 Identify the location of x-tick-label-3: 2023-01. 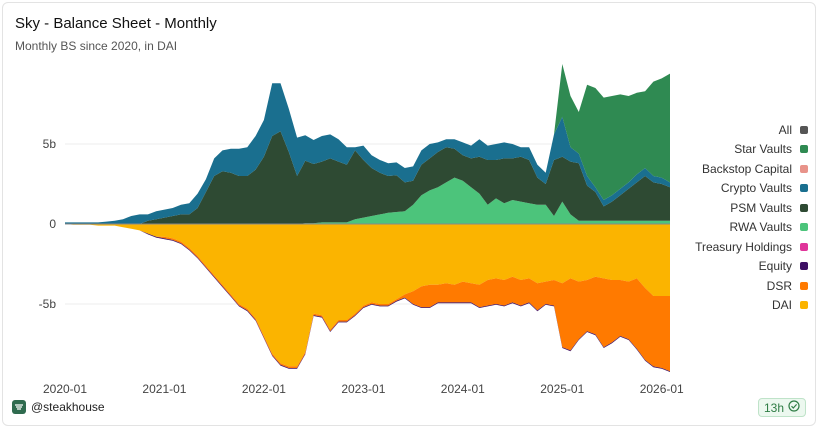
(363, 389).